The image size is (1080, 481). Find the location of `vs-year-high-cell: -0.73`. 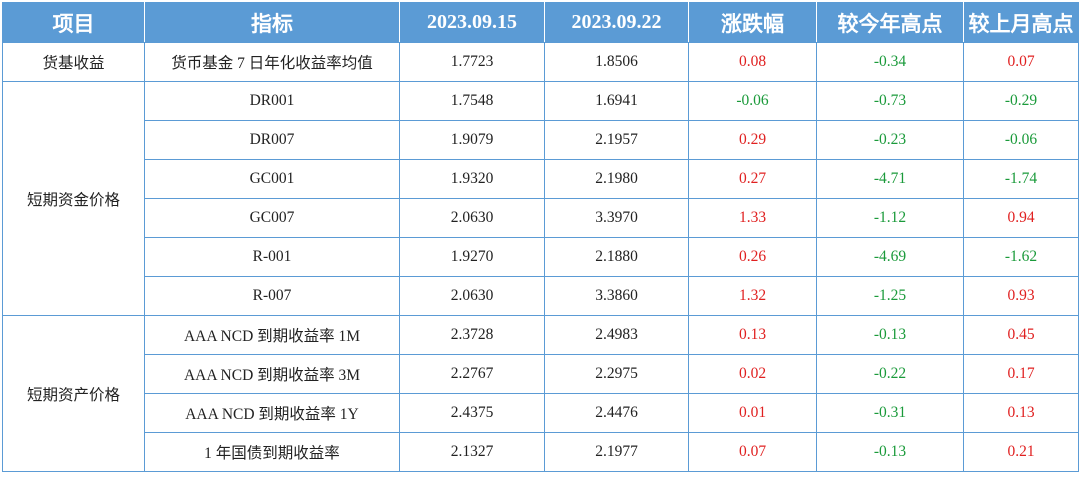

vs-year-high-cell: -0.73 is located at coordinates (890, 101).